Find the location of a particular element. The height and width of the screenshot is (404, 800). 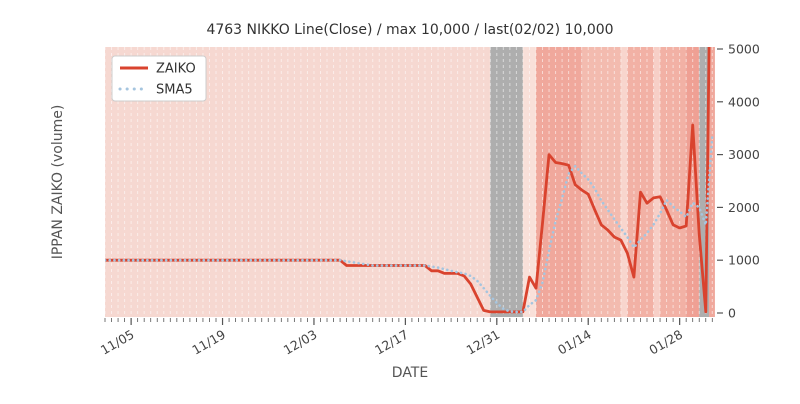

y-tick-label: 0 is located at coordinates (732, 313).